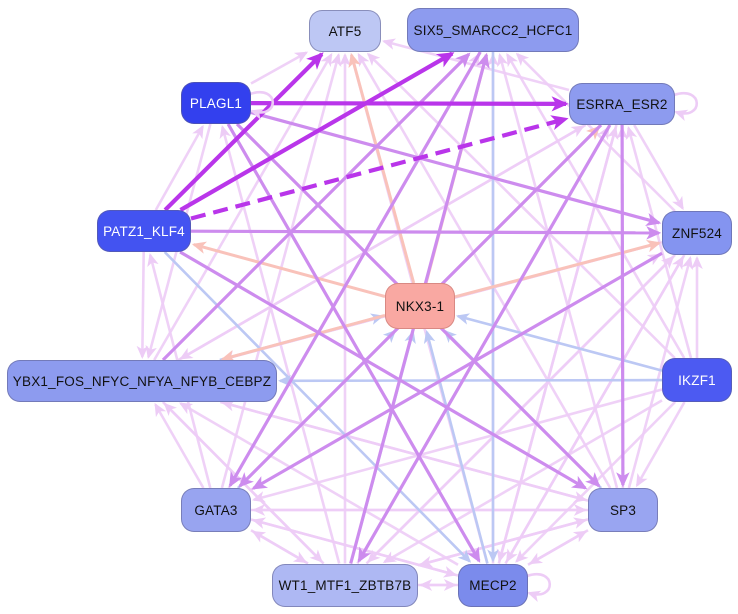 This screenshot has width=738, height=614. I want to click on node-label: ESRRA_ESR2, so click(622, 104).